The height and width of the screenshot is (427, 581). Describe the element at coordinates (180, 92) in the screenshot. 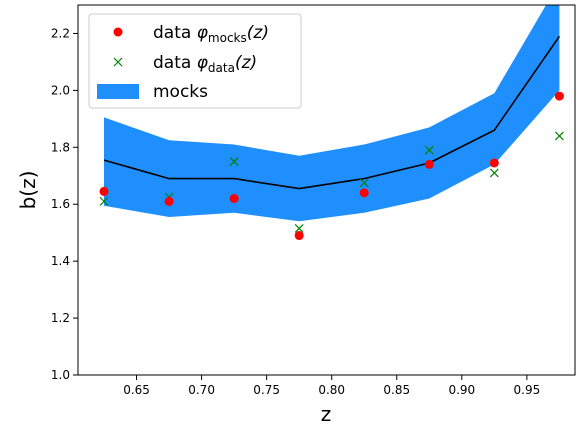

I see `legend-band-label: mocks` at that location.